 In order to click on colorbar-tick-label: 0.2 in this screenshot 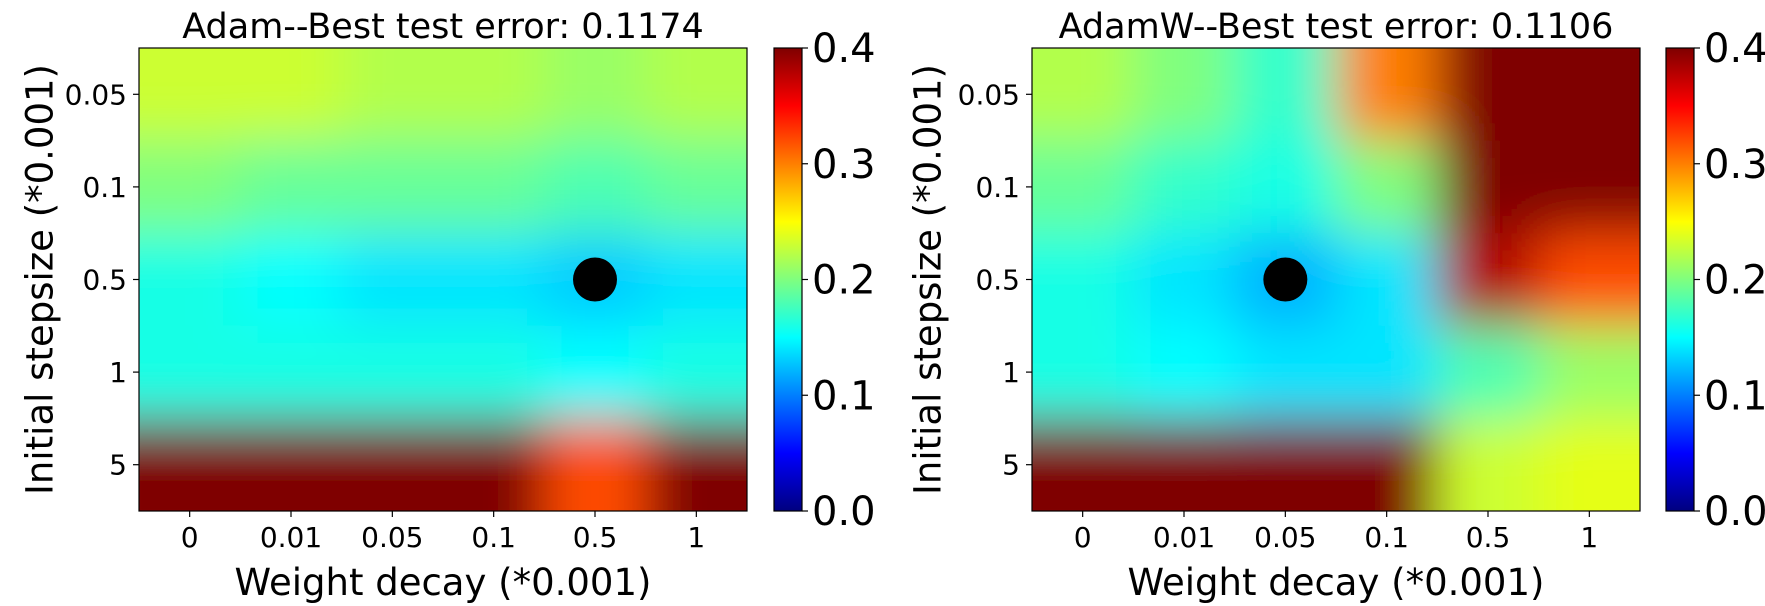, I will do `click(844, 281)`.